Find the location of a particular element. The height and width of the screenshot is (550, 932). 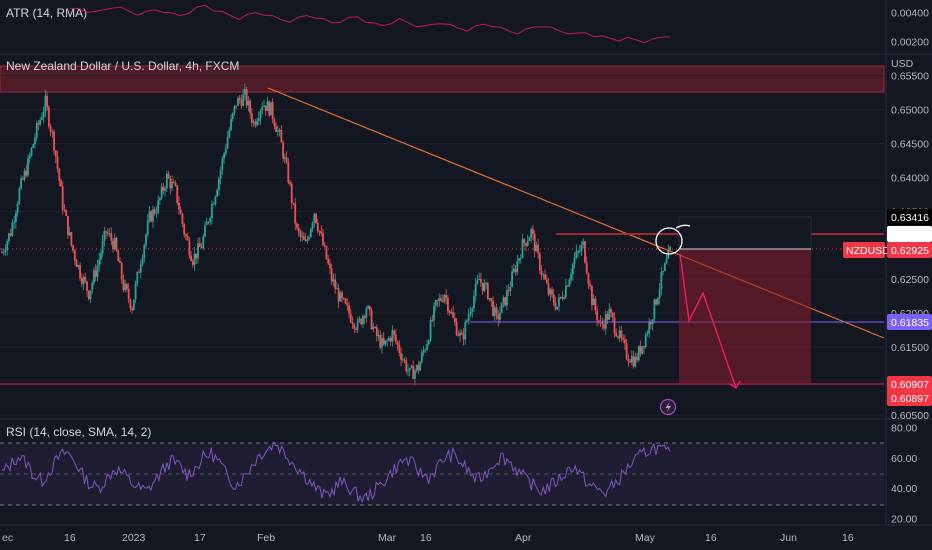

price-tick-label: 0.64500 is located at coordinates (910, 144).